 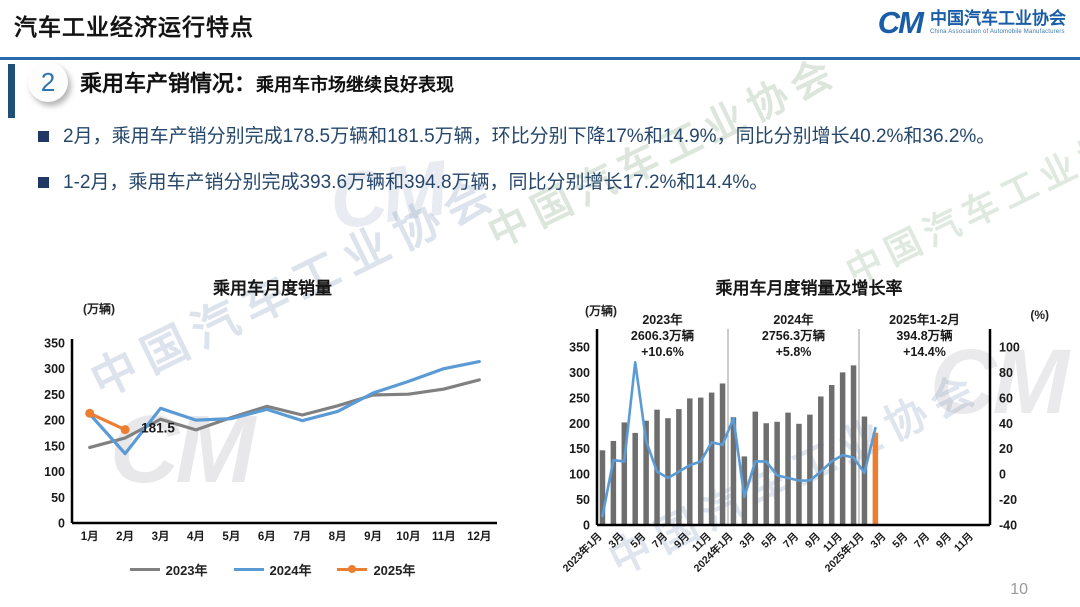 I want to click on line-series-2024年, so click(x=284, y=407).